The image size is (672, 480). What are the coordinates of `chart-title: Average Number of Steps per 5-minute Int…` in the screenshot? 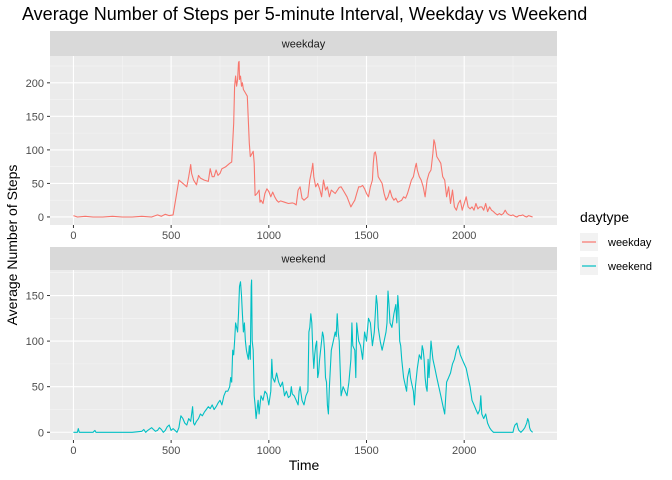 It's located at (305, 14).